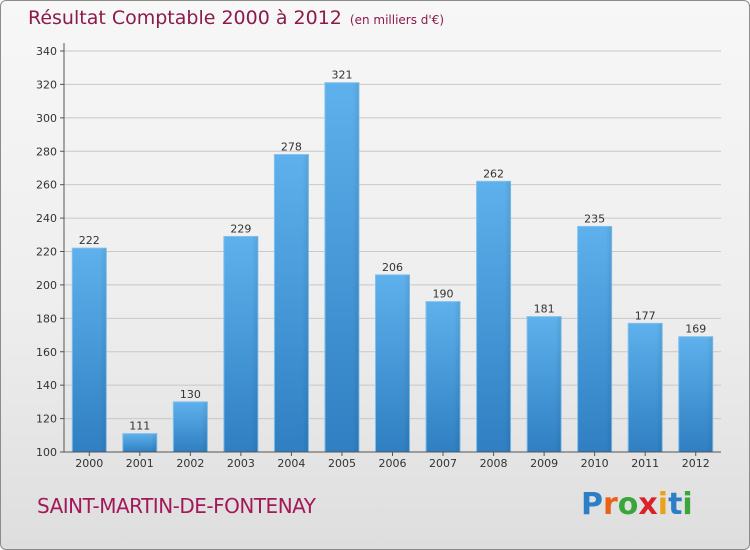  Describe the element at coordinates (392, 267) in the screenshot. I see `data-label: 206` at that location.